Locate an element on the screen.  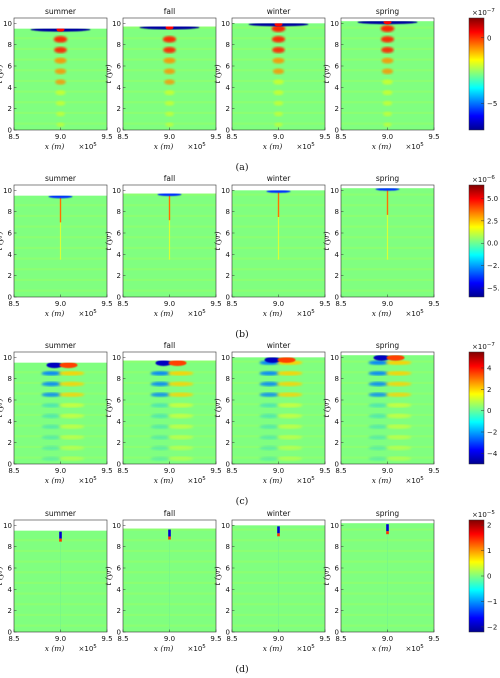
colorbar-tick-label: 2 is located at coordinates (489, 526).